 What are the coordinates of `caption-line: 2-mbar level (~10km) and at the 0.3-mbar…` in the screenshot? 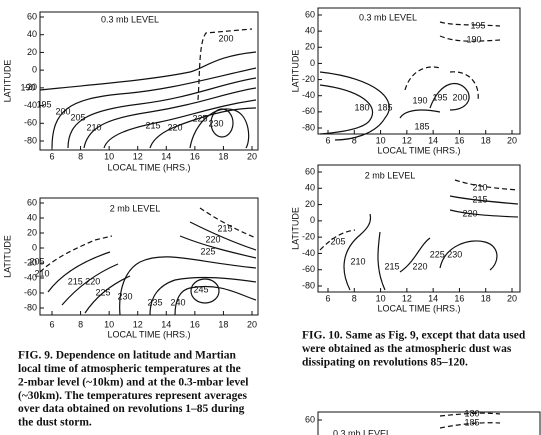 It's located at (133, 382).